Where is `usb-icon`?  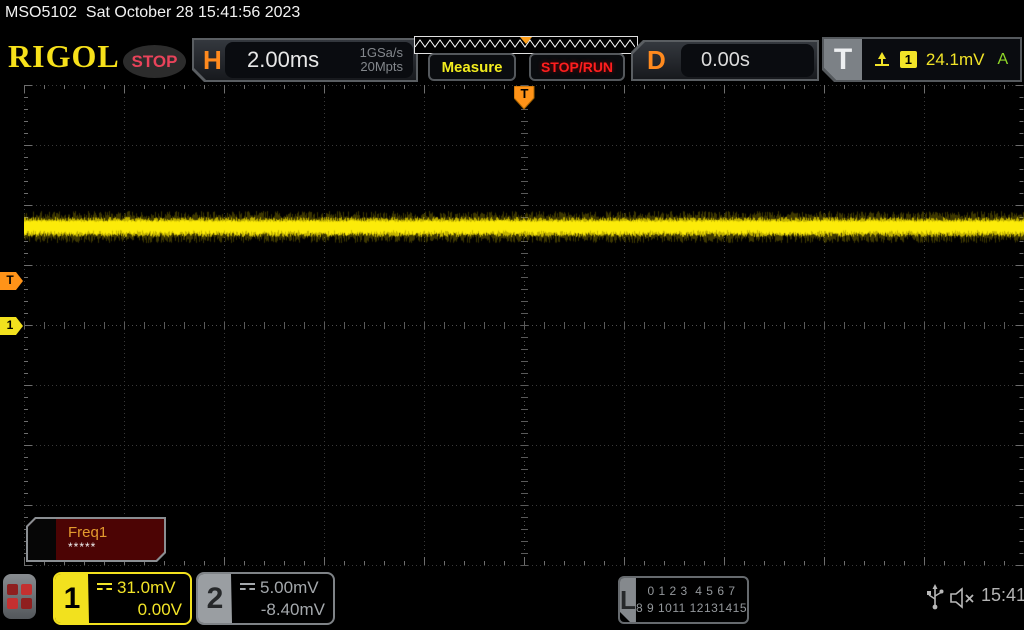
usb-icon is located at coordinates (935, 597).